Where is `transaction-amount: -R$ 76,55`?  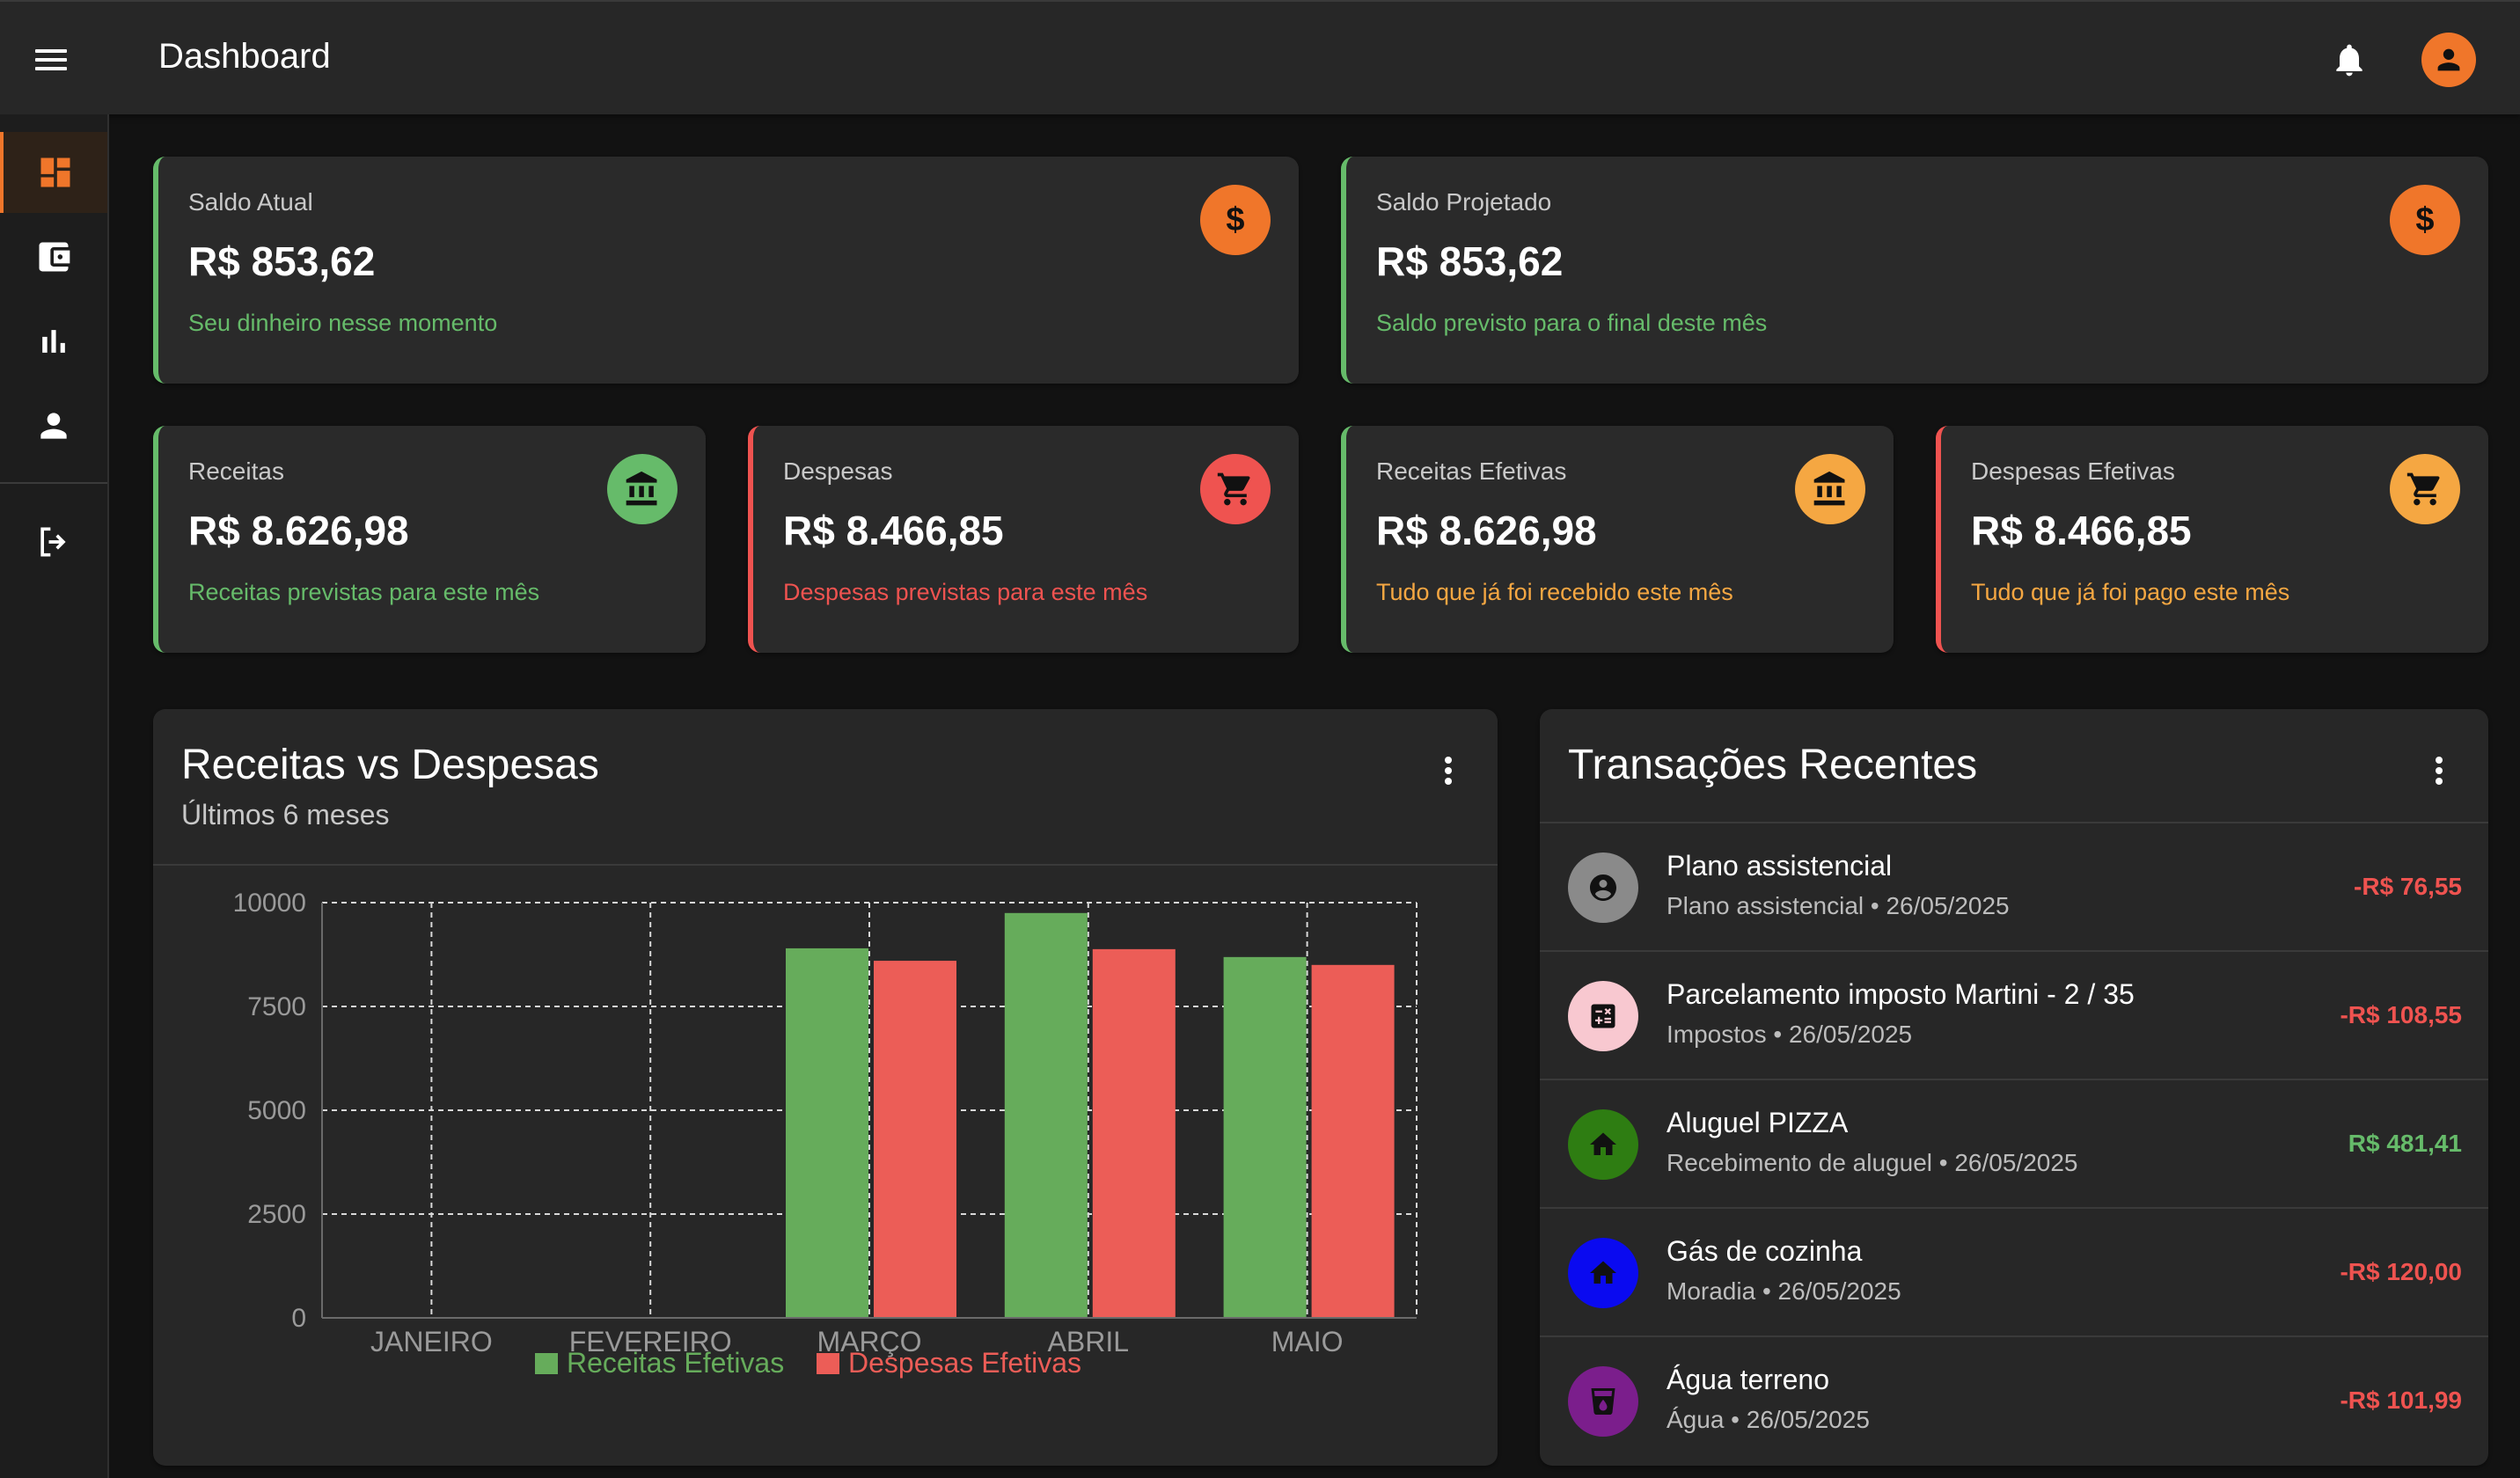 transaction-amount: -R$ 76,55 is located at coordinates (2408, 887).